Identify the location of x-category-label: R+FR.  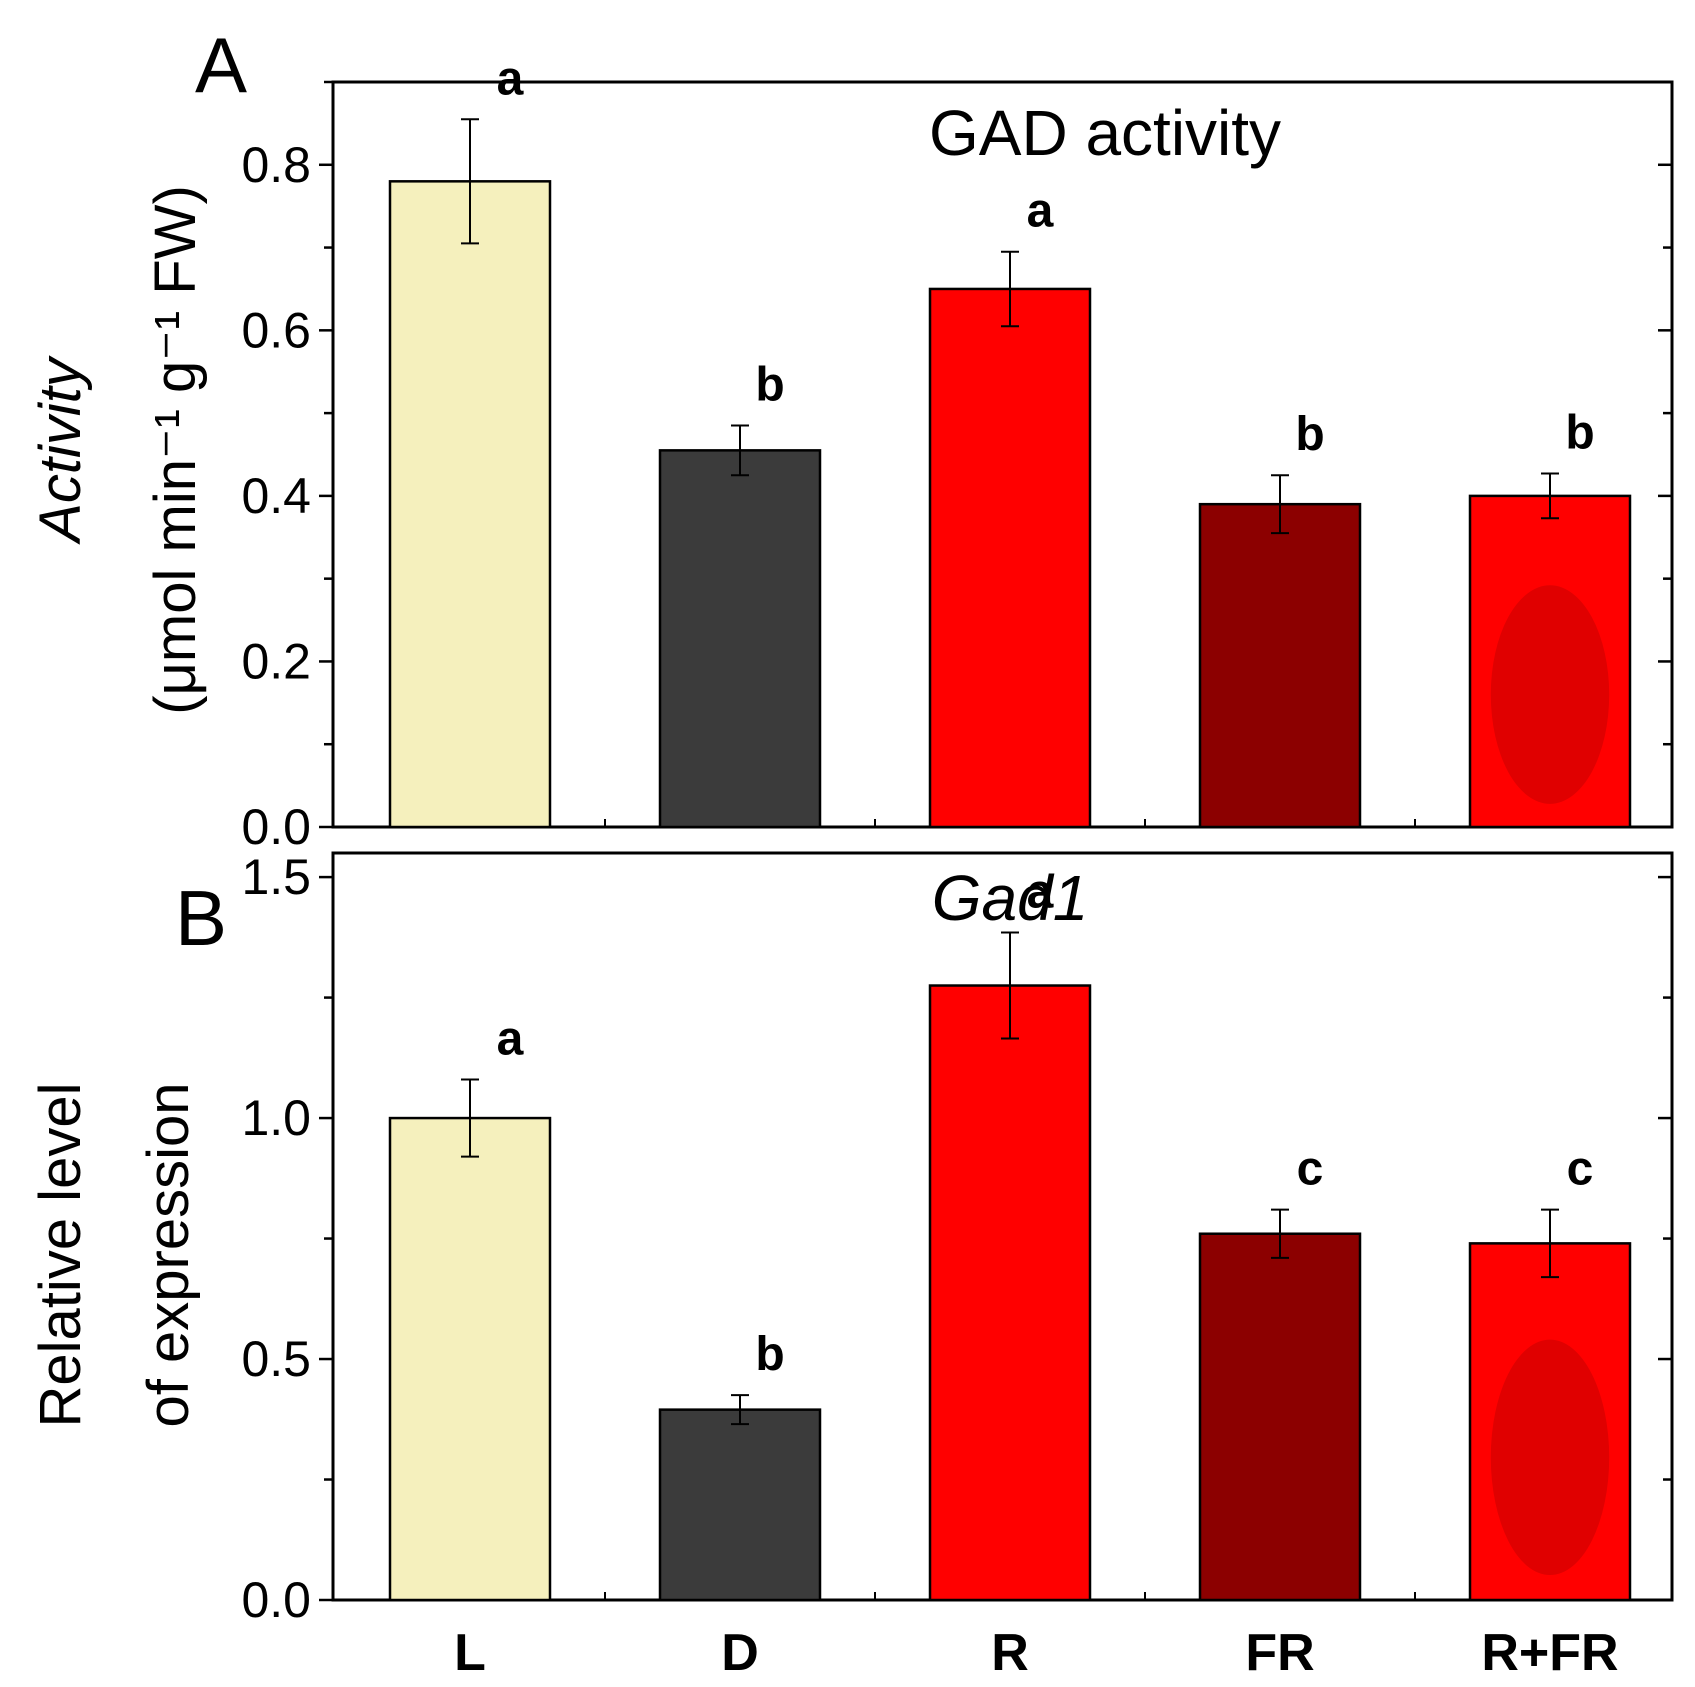
(1549, 1653).